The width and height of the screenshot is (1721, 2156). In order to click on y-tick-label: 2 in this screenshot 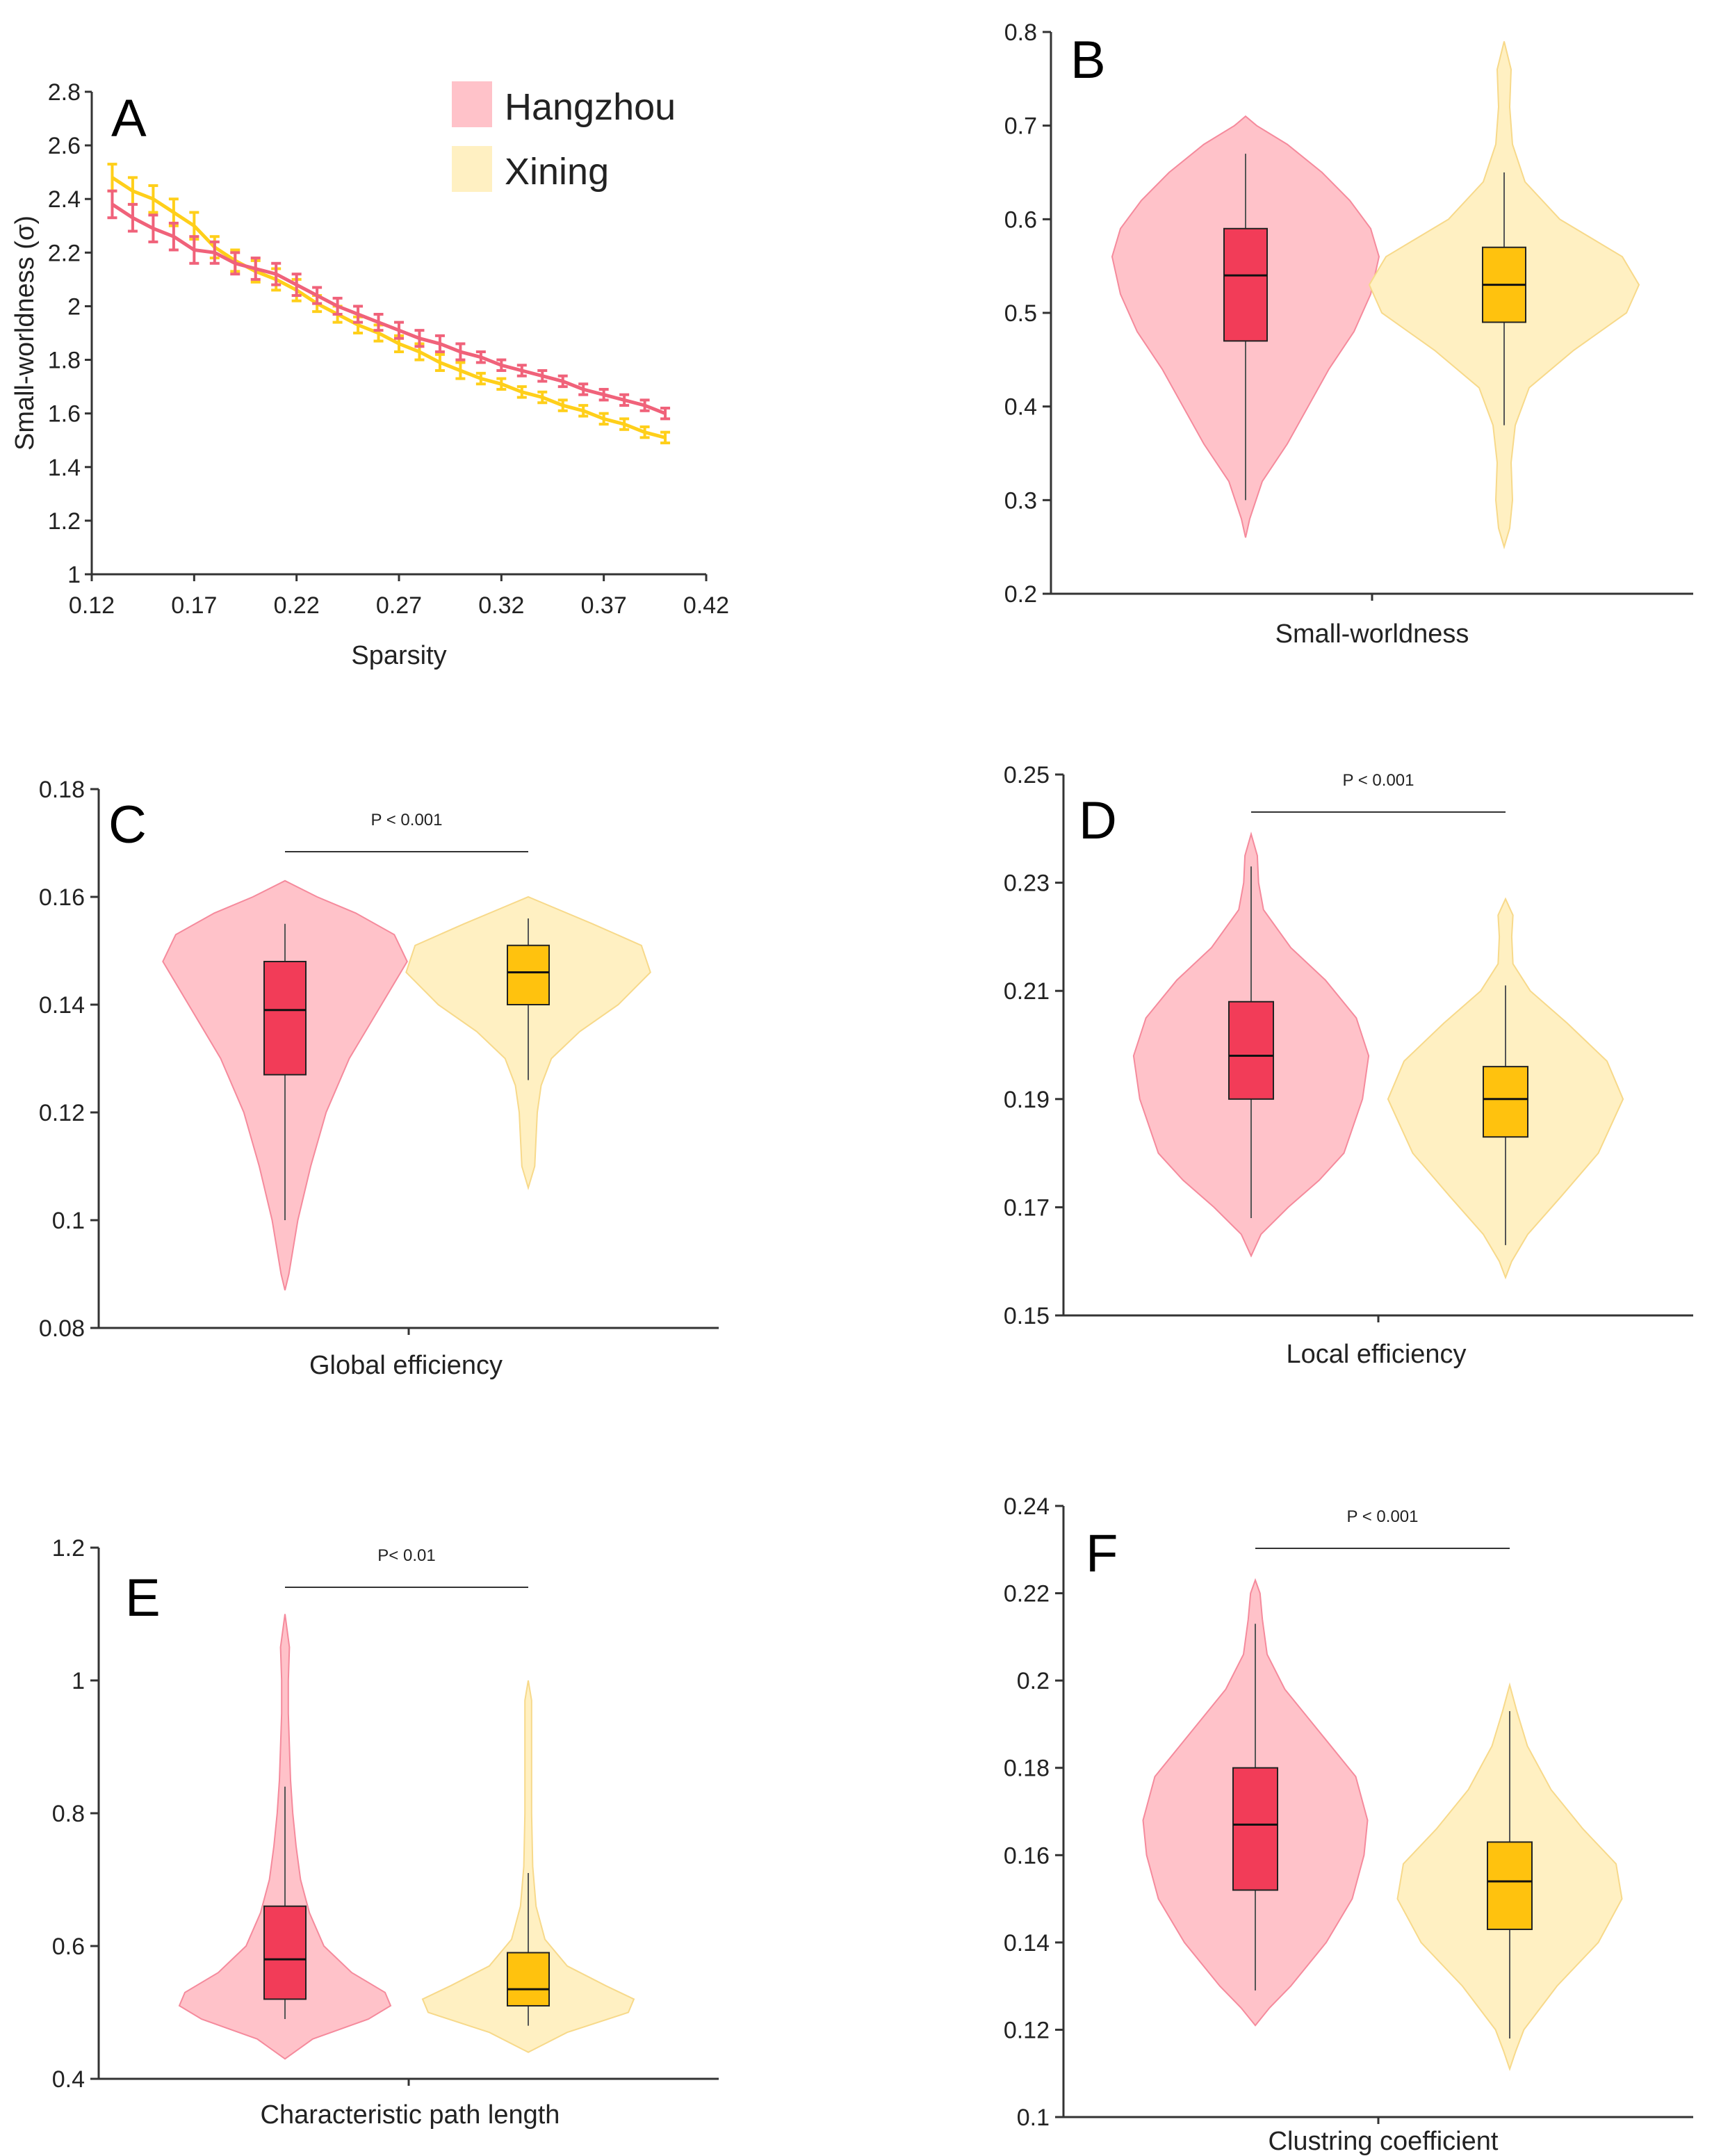, I will do `click(74, 306)`.